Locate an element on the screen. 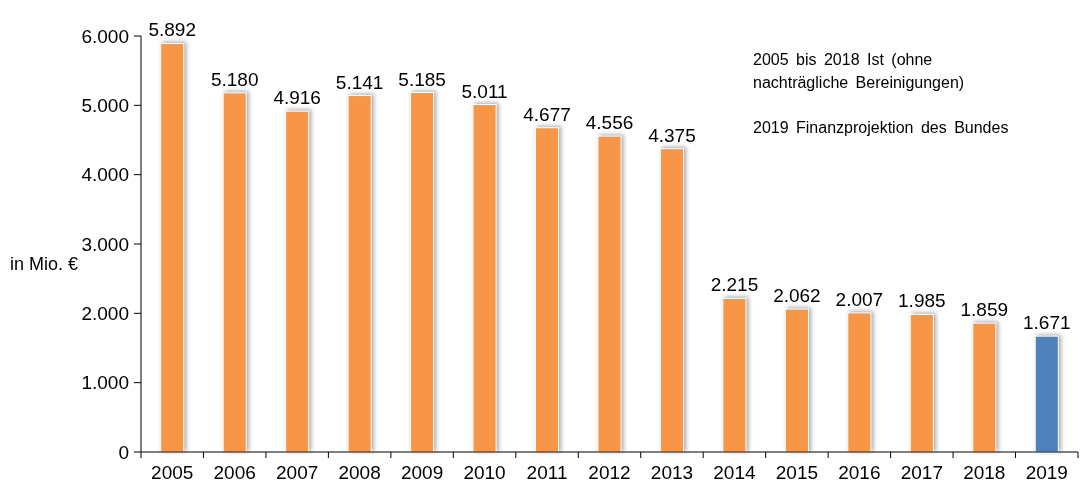 This screenshot has width=1090, height=490. data-label: 1.985 is located at coordinates (922, 301).